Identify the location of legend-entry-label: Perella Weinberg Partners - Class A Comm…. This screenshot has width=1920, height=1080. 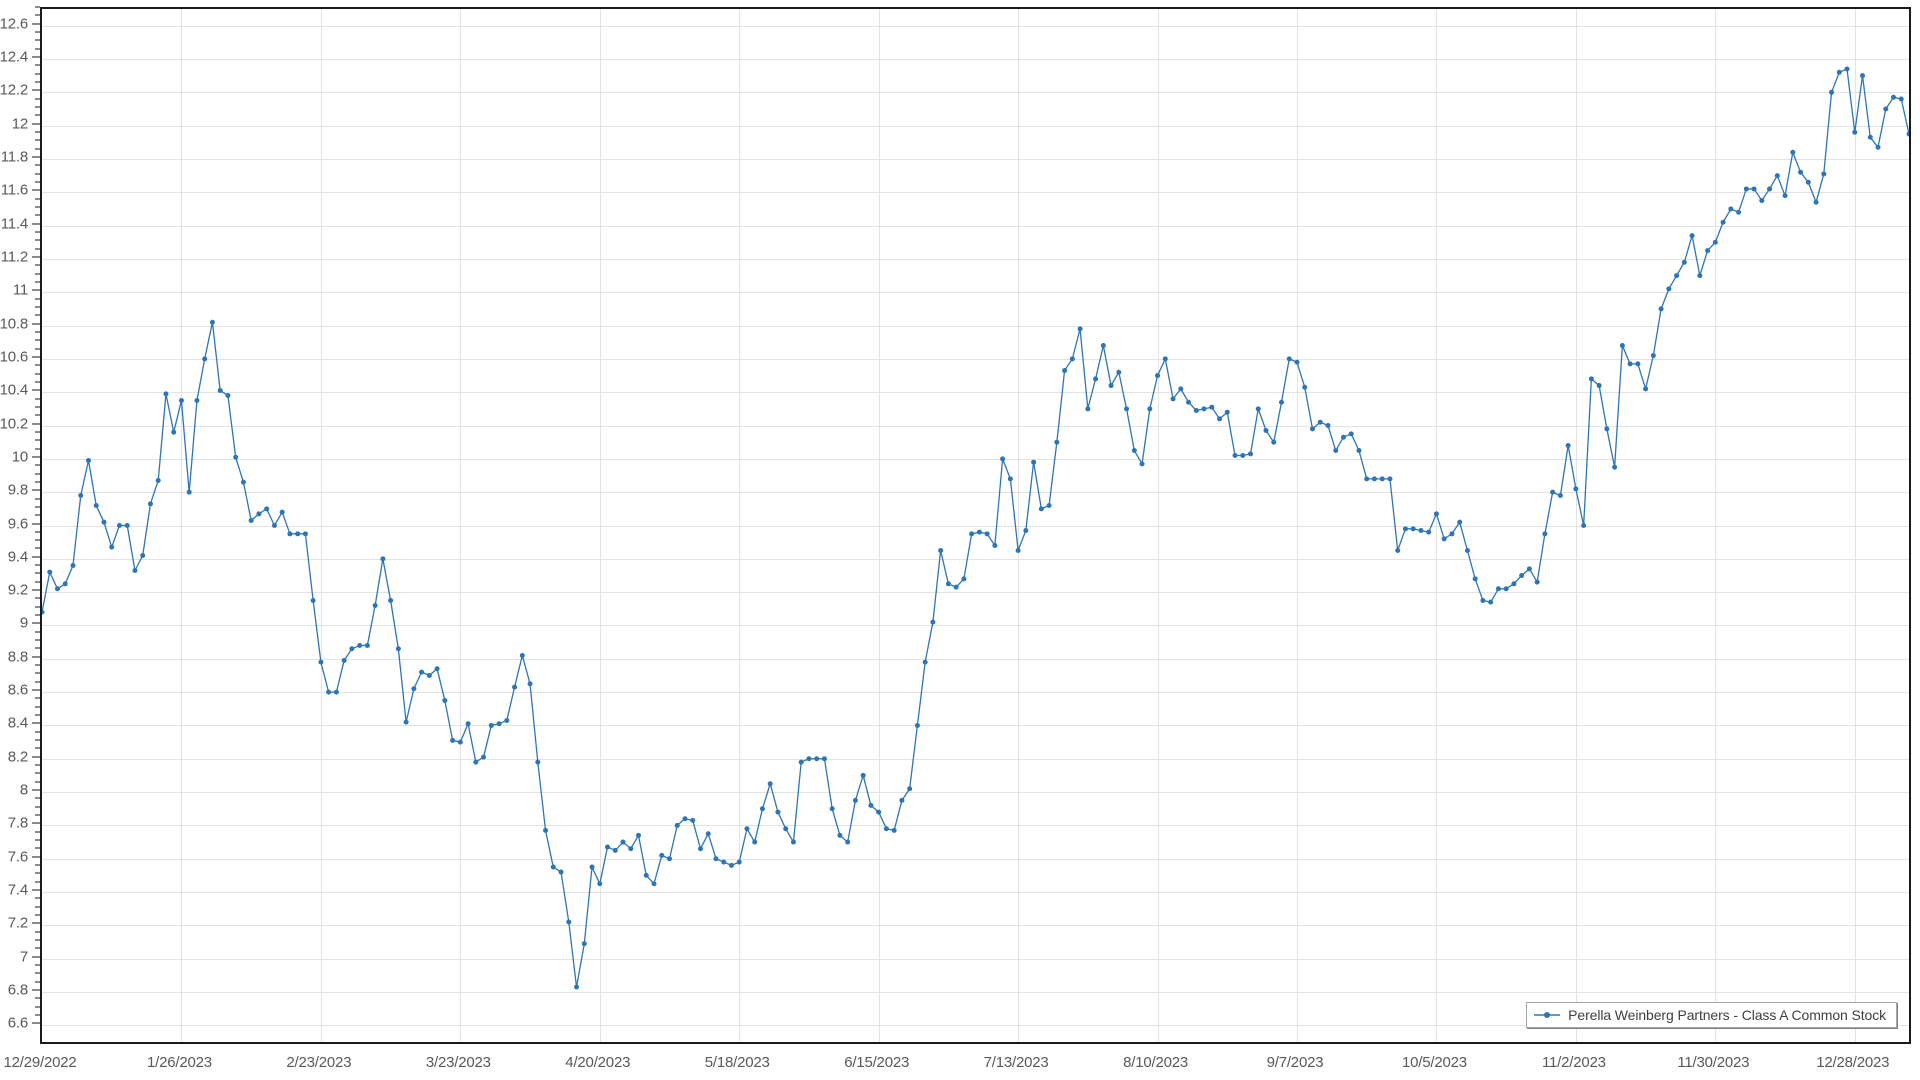
(1727, 1015).